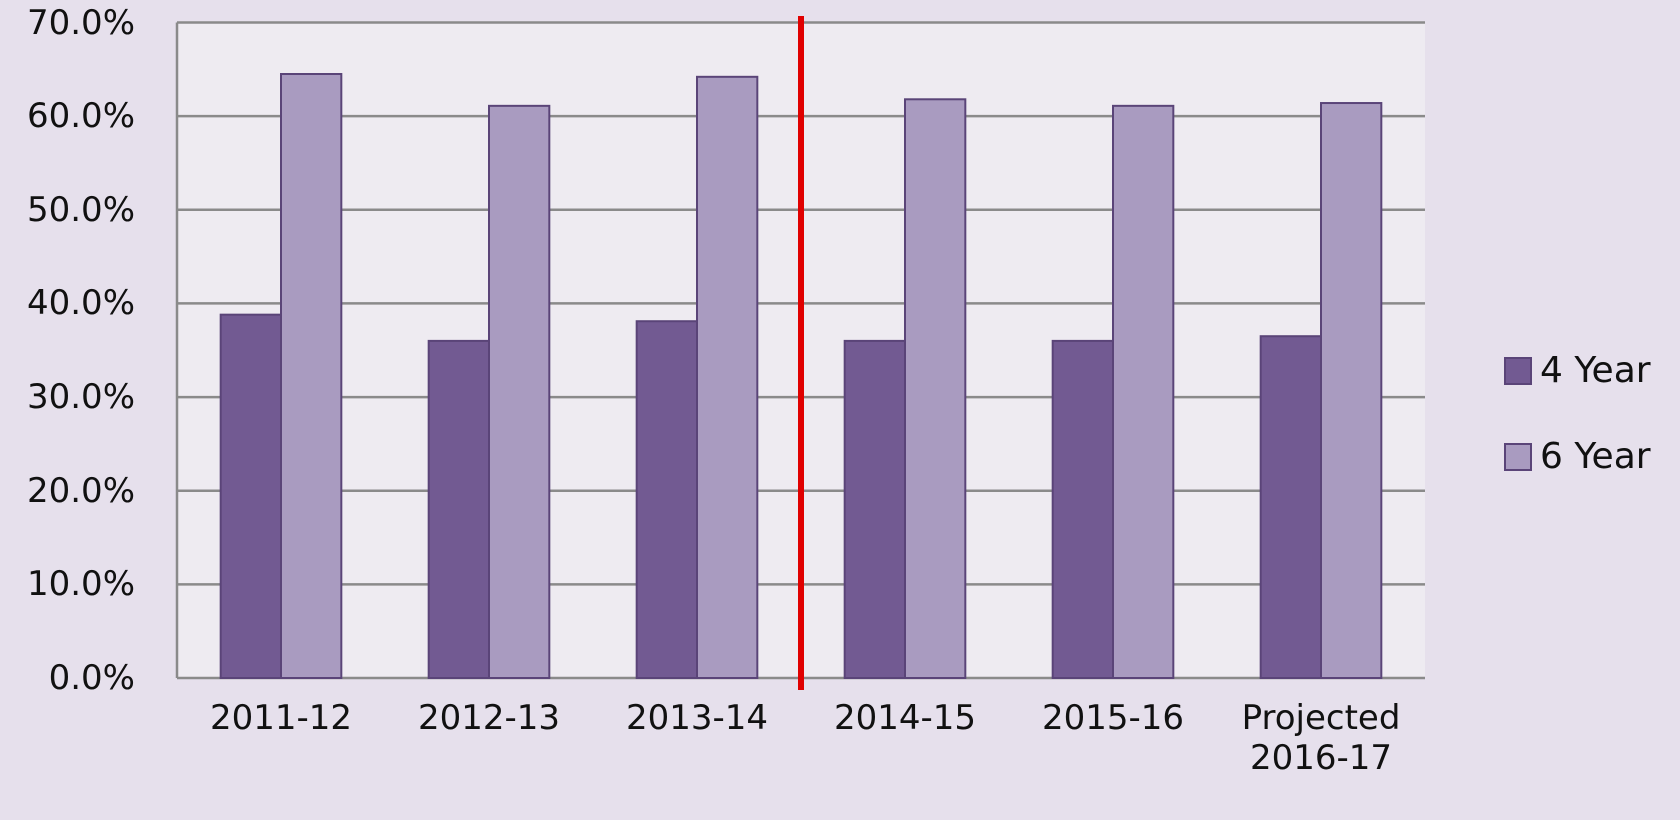  I want to click on y-tick-label: 30.0%, so click(80, 397).